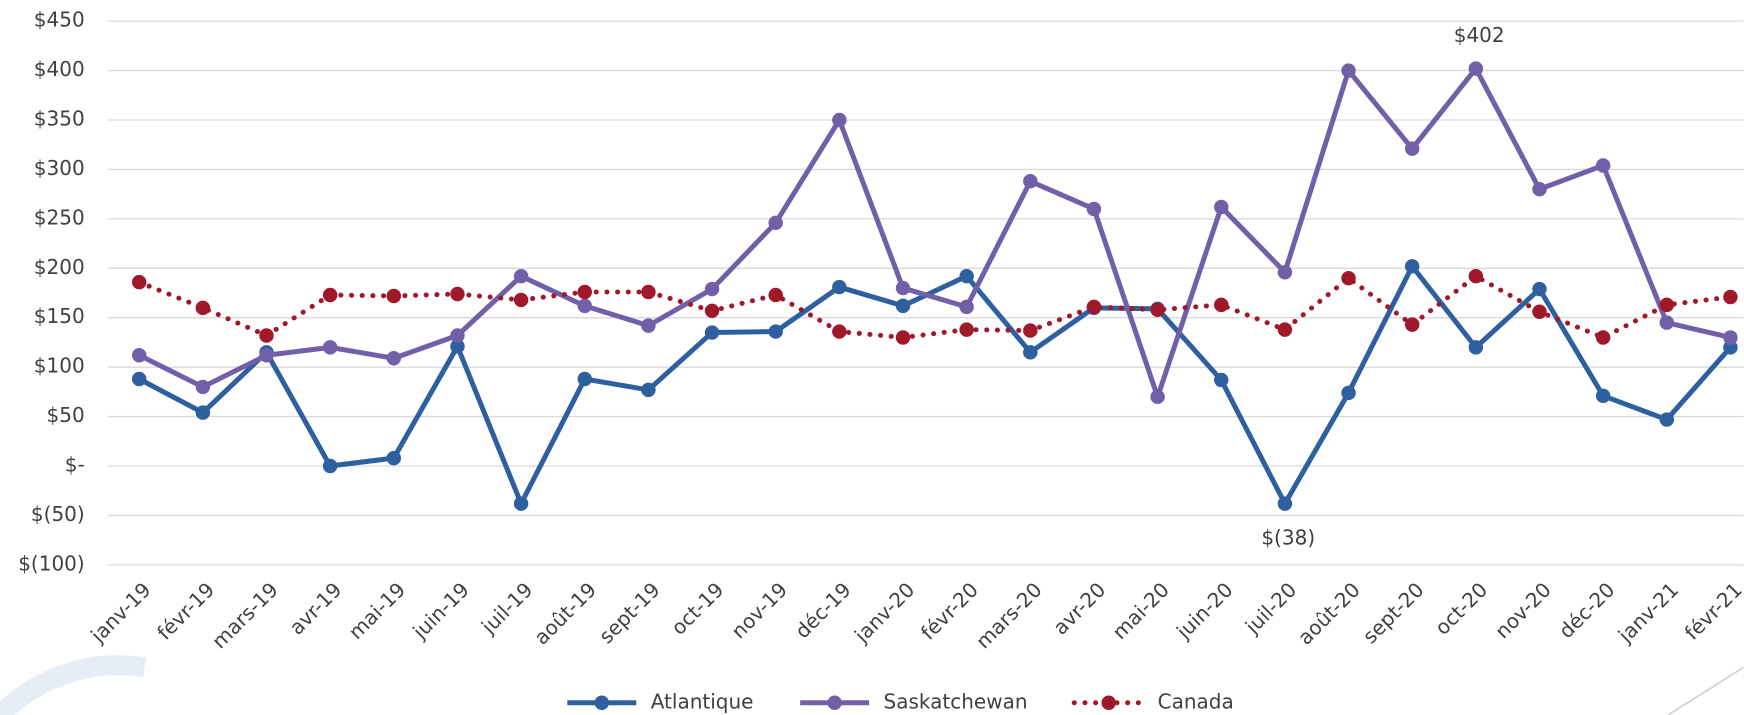 The width and height of the screenshot is (1744, 715). Describe the element at coordinates (1271, 609) in the screenshot. I see `x-tick-label: juil-20` at that location.